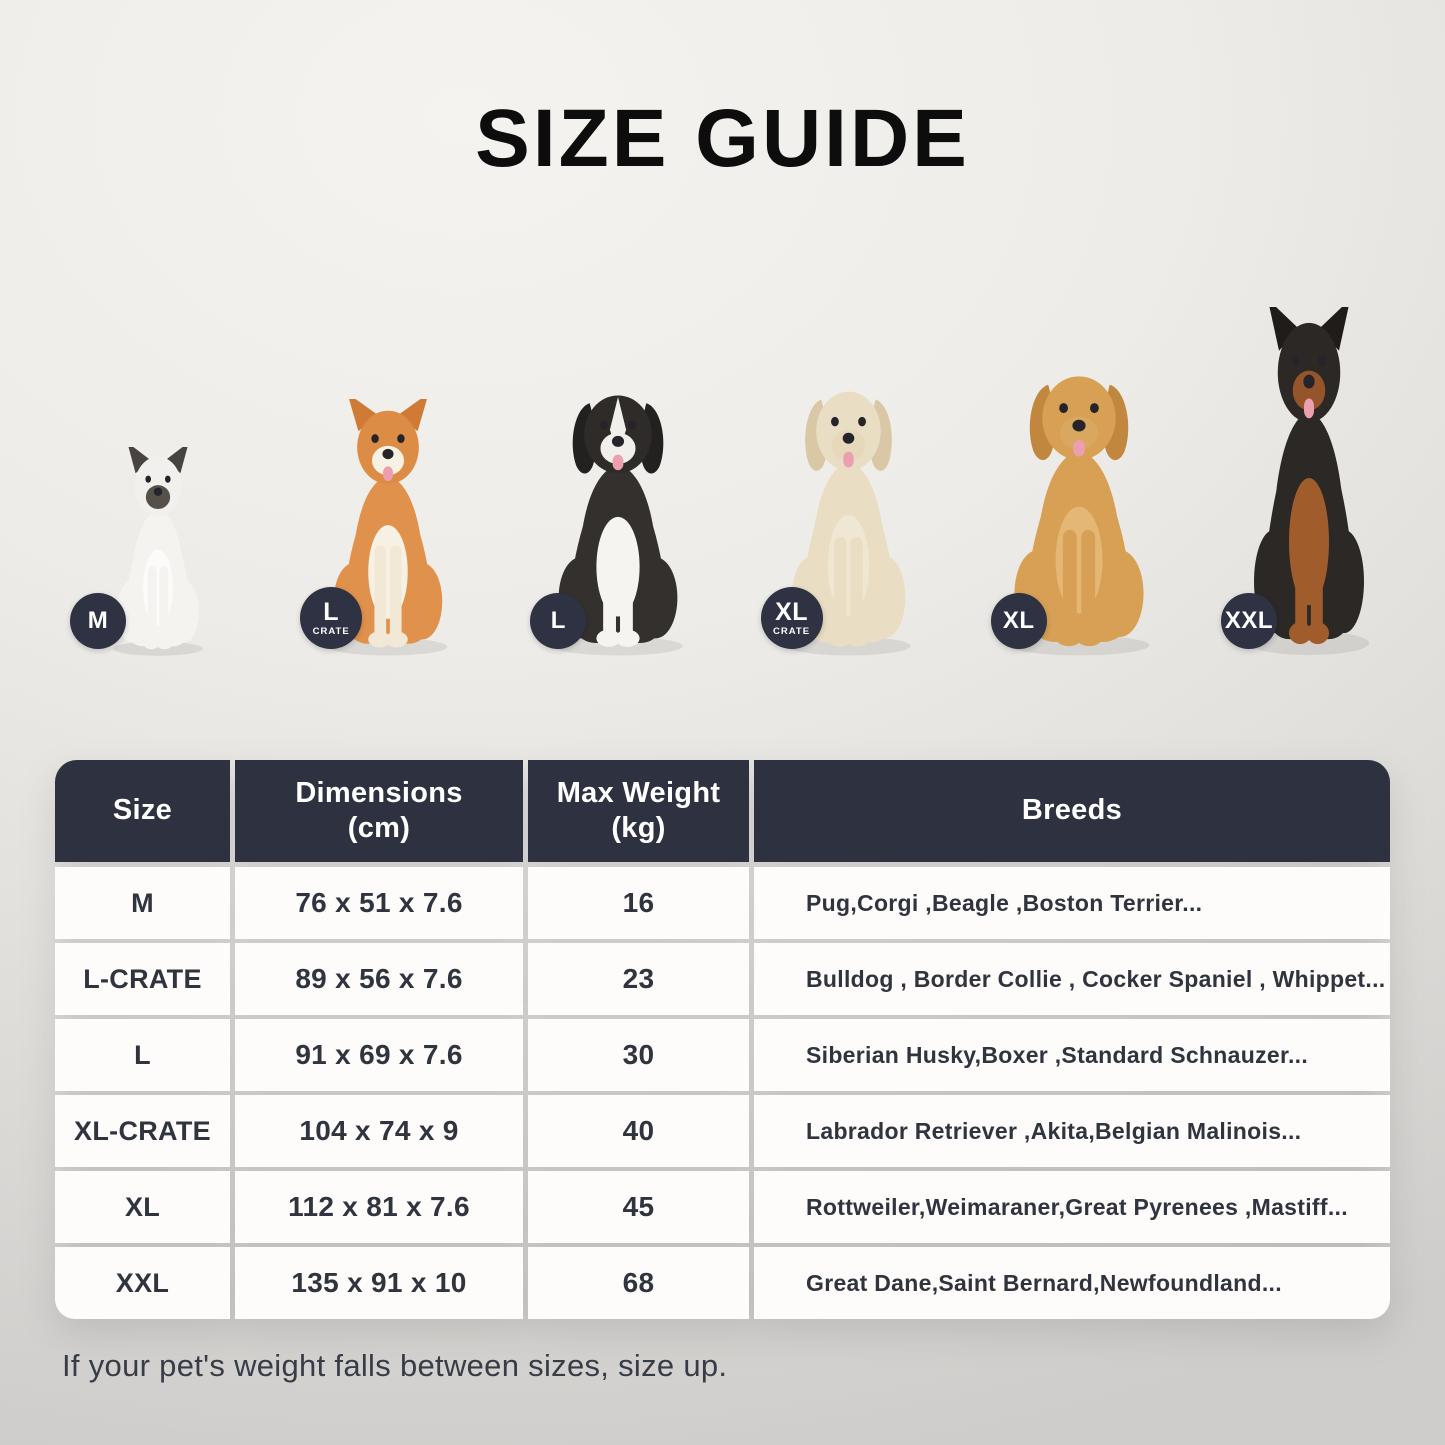  What do you see at coordinates (1079, 516) in the screenshot?
I see `golden-retriever-illustration` at bounding box center [1079, 516].